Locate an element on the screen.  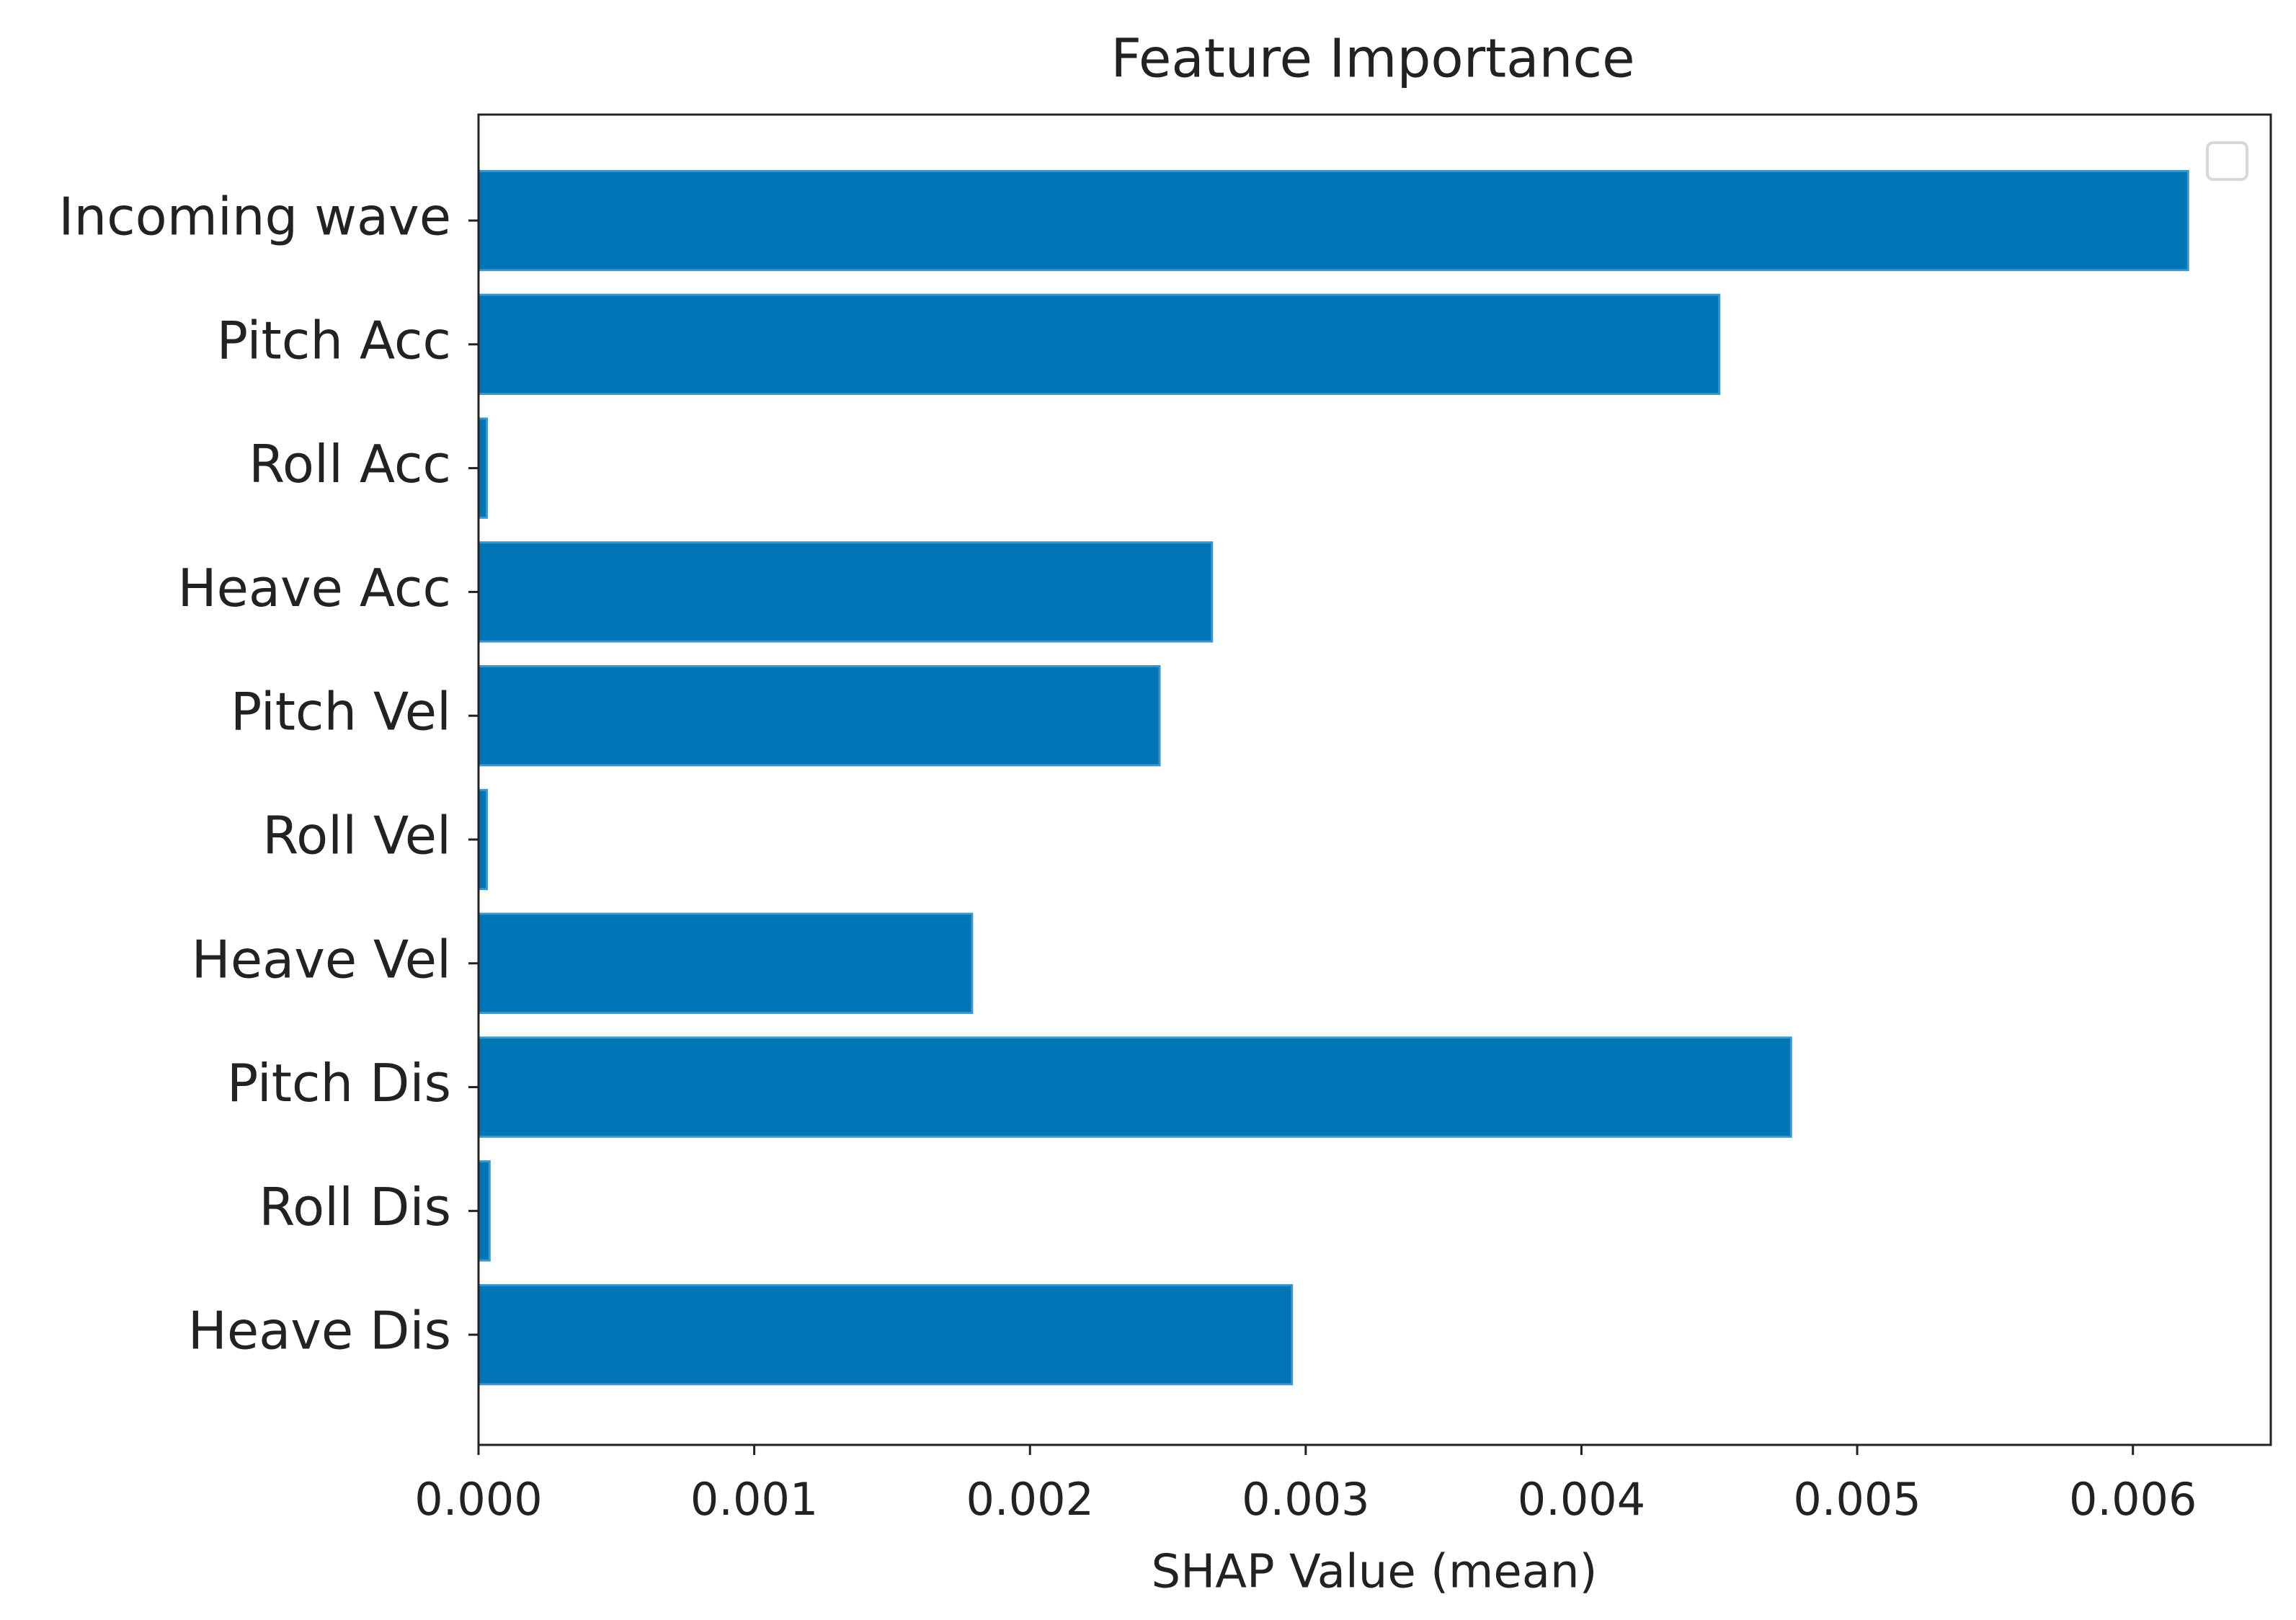
y-tick-label: Pitch Dis is located at coordinates (339, 1083).